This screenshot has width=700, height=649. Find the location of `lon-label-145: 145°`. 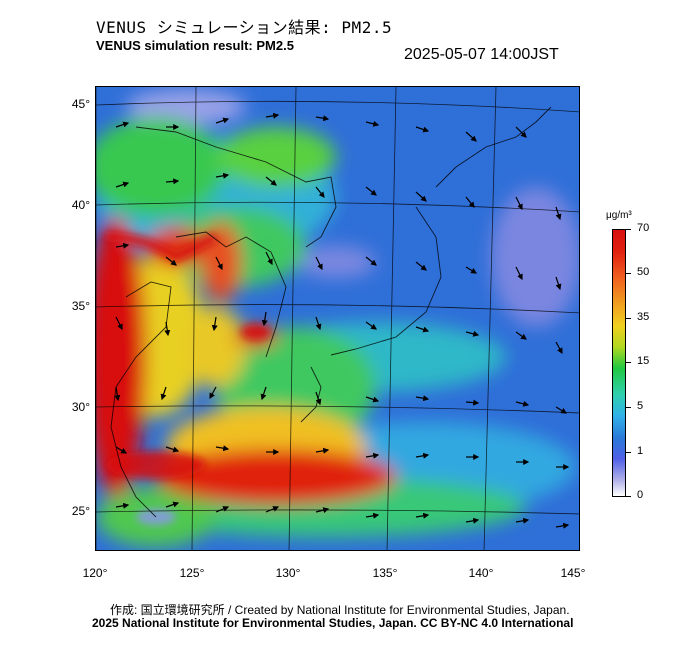

lon-label-145: 145° is located at coordinates (573, 573).